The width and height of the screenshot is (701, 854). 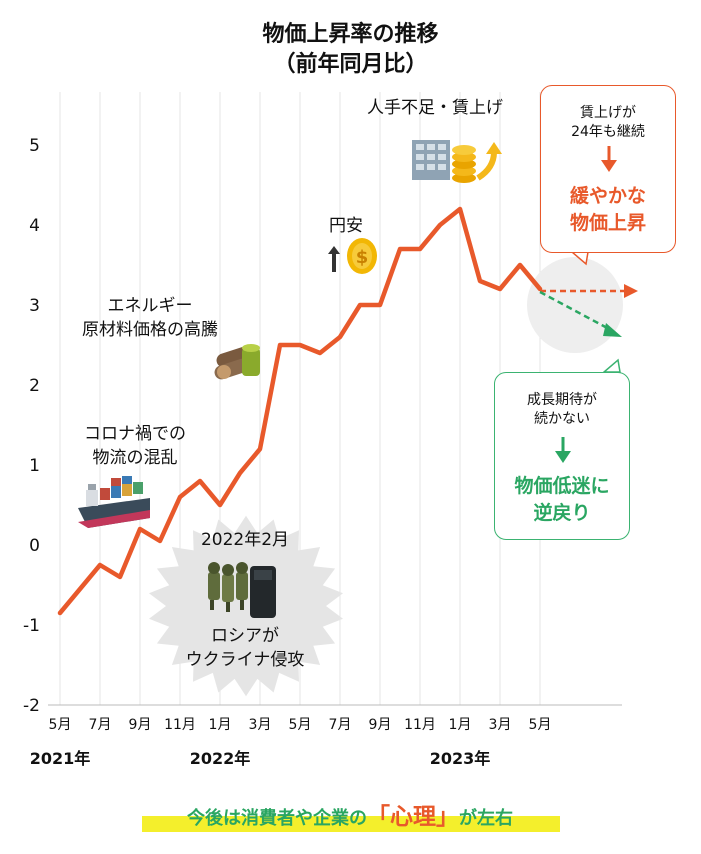 What do you see at coordinates (220, 758) in the screenshot?
I see `year-label: 2022年` at bounding box center [220, 758].